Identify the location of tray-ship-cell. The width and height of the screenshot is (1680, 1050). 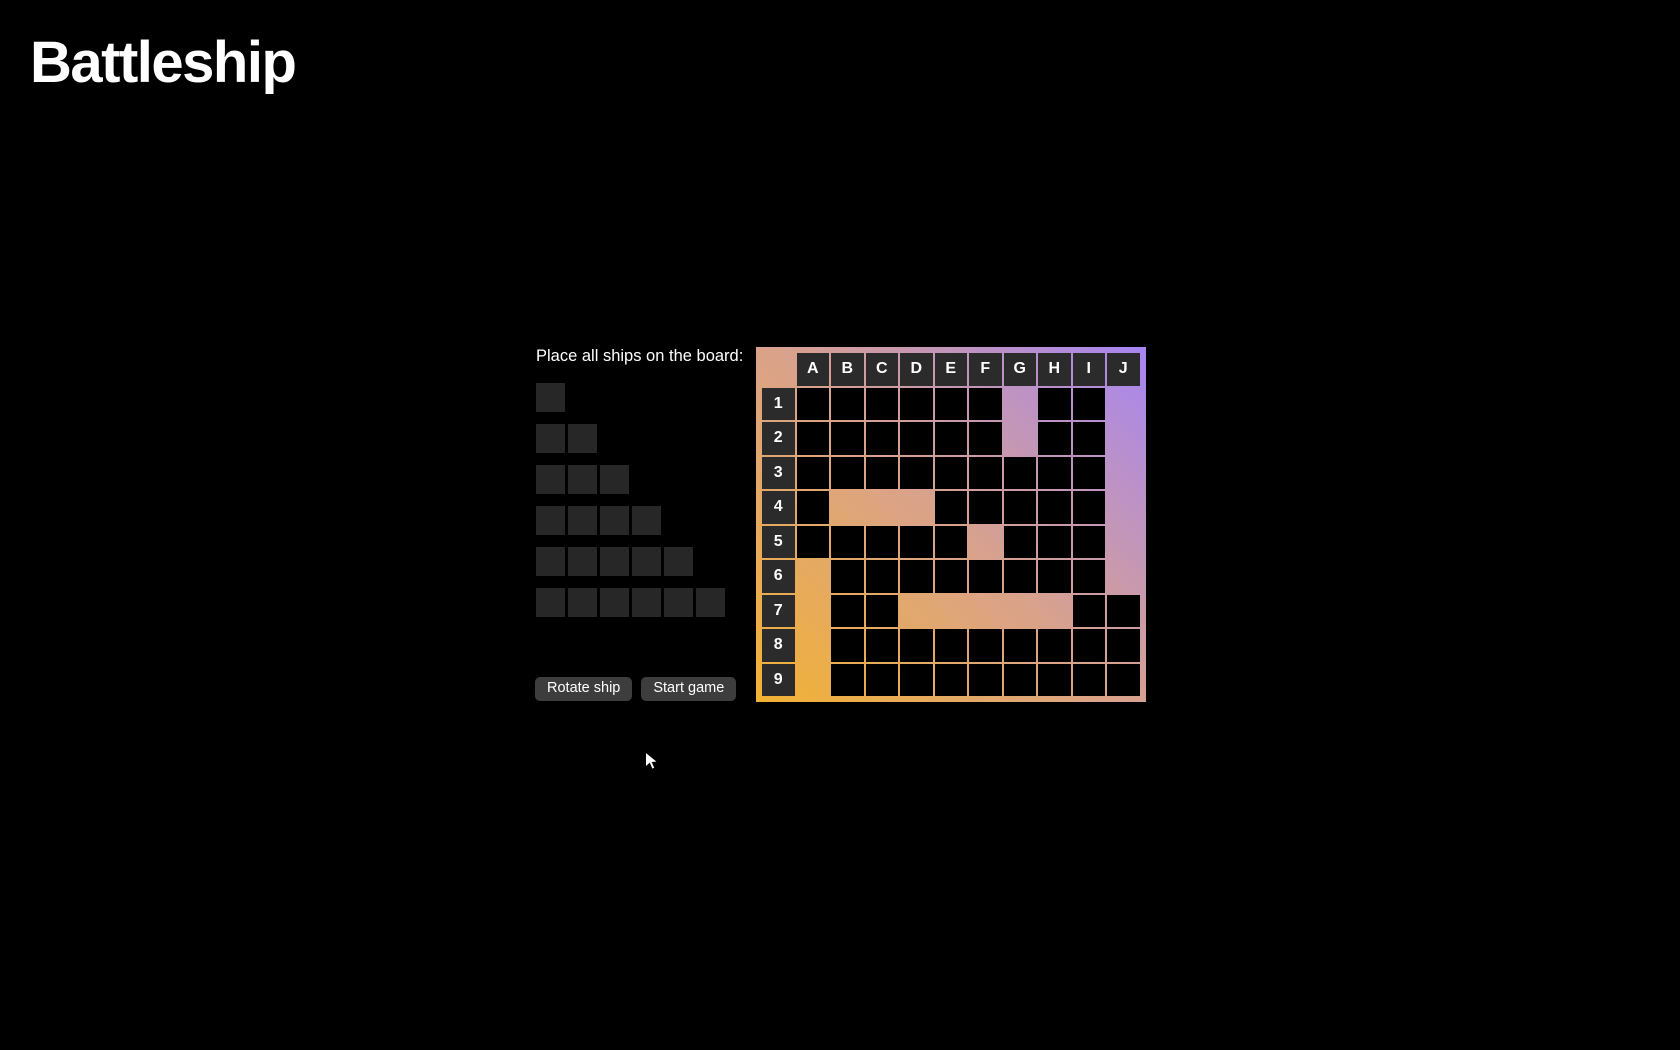
(582, 602).